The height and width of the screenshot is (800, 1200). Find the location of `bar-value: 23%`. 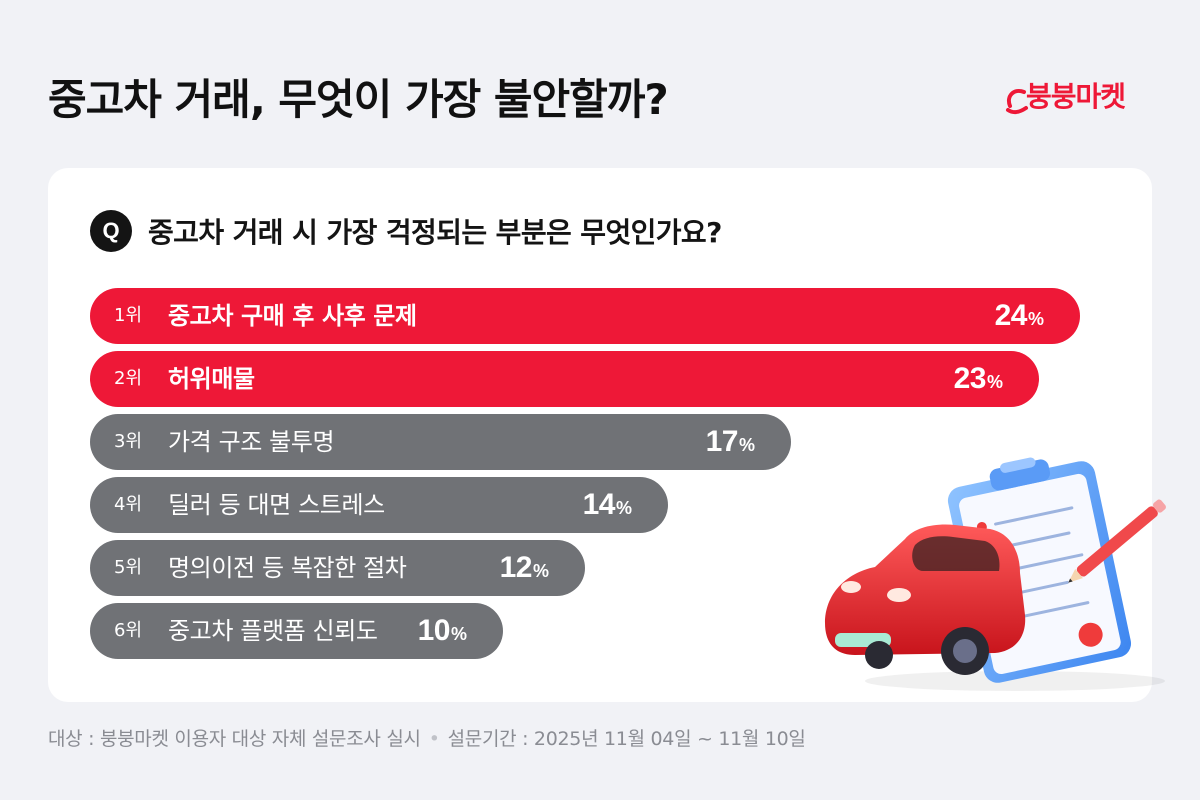

bar-value: 23% is located at coordinates (978, 381).